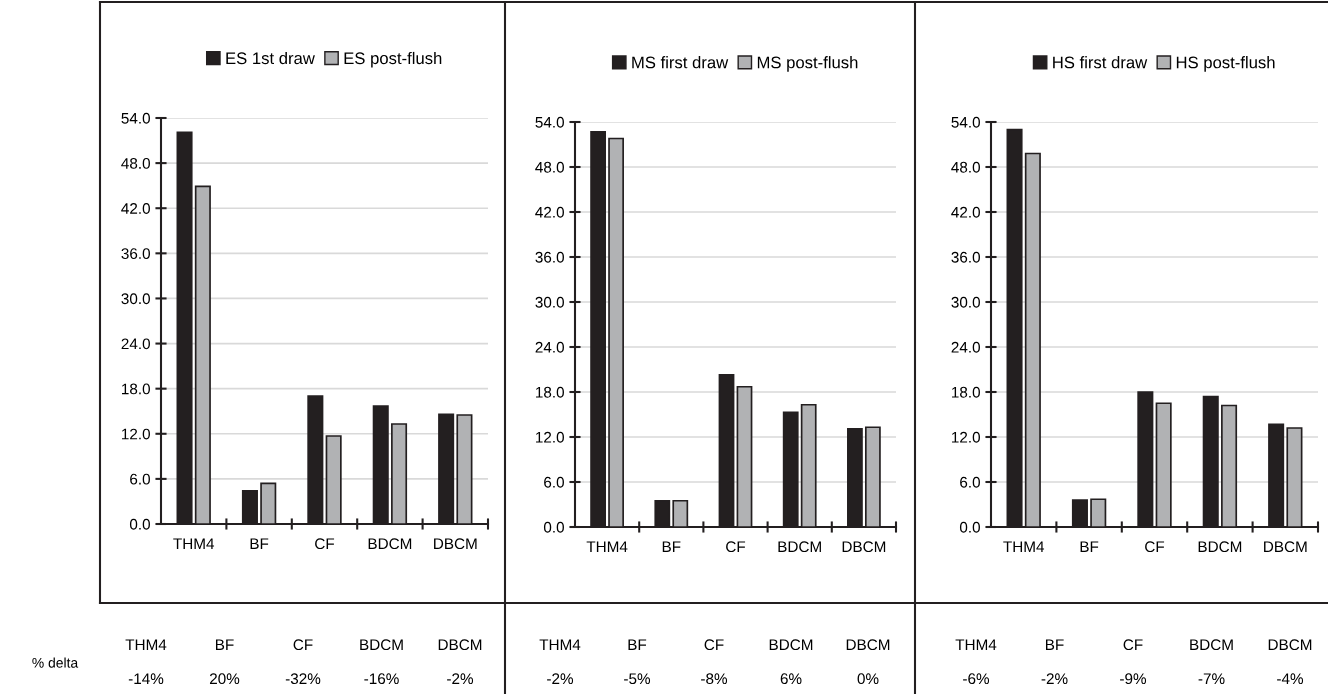 This screenshot has height=694, width=1328. Describe the element at coordinates (1290, 679) in the screenshot. I see `text: -4%` at that location.